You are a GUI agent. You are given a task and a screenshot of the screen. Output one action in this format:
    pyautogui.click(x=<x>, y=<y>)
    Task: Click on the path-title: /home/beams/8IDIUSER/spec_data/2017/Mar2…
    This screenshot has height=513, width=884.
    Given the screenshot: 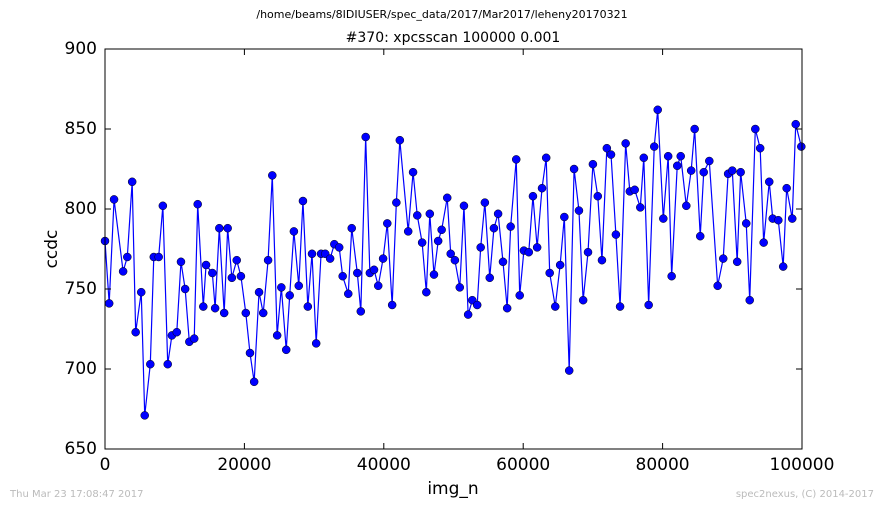 What is the action you would take?
    pyautogui.click(x=441, y=14)
    